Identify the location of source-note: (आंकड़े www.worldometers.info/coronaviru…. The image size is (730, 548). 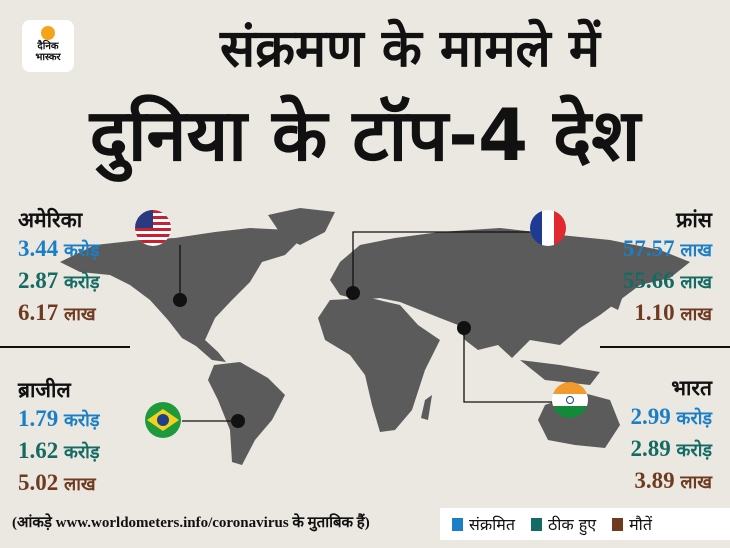
(191, 523).